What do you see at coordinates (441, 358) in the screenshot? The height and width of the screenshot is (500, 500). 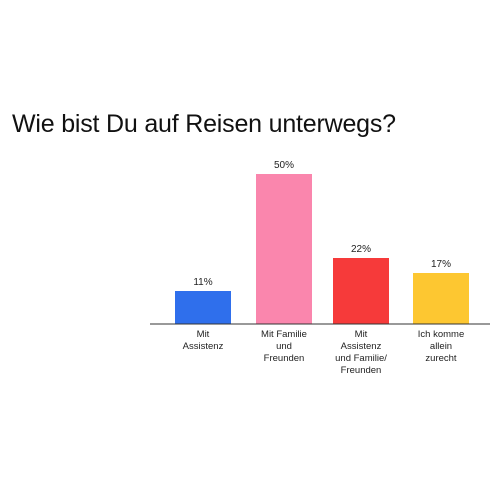 I see `category-label-line: zurecht` at bounding box center [441, 358].